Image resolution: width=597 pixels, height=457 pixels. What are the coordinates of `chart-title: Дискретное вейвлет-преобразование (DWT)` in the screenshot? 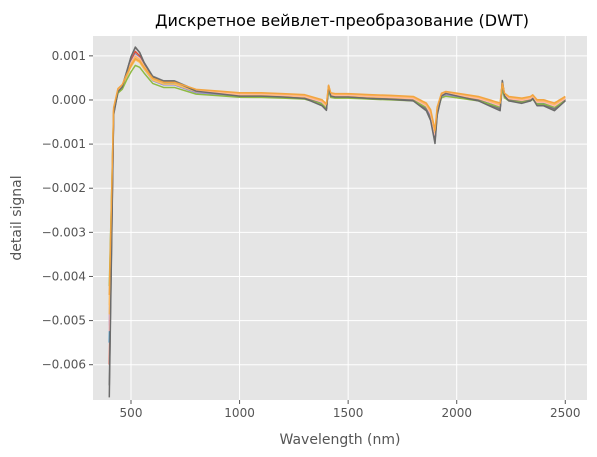 It's located at (342, 20).